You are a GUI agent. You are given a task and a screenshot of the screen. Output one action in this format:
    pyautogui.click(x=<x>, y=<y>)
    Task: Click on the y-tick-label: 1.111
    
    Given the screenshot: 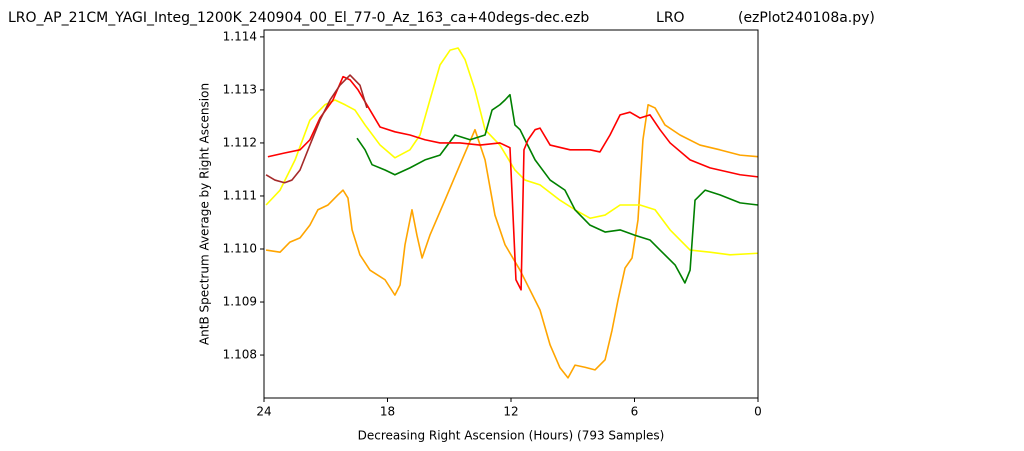 What is the action you would take?
    pyautogui.click(x=240, y=195)
    